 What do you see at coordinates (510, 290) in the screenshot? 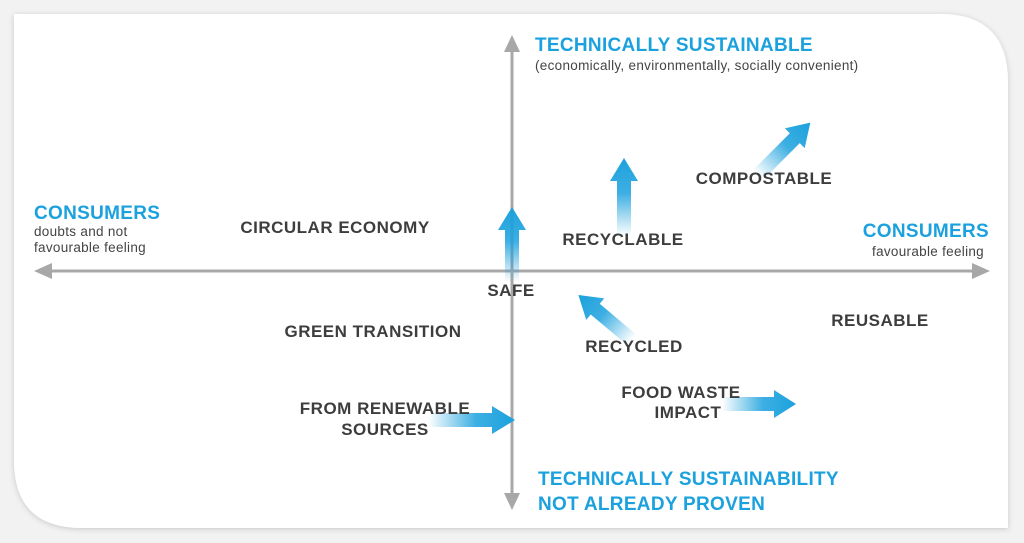
I see `item-label: SAFE` at bounding box center [510, 290].